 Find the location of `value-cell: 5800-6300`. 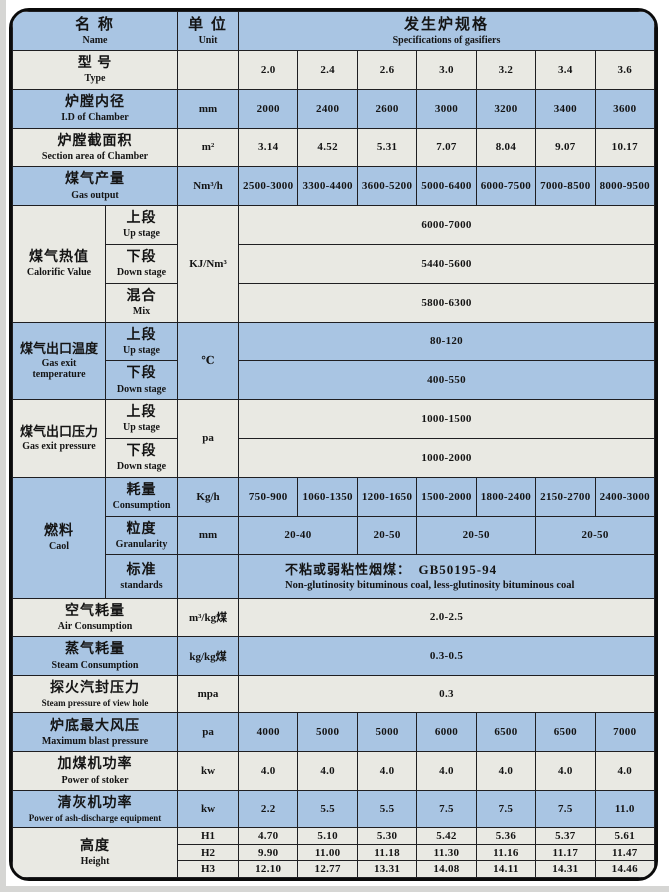

value-cell: 5800-6300 is located at coordinates (446, 302).